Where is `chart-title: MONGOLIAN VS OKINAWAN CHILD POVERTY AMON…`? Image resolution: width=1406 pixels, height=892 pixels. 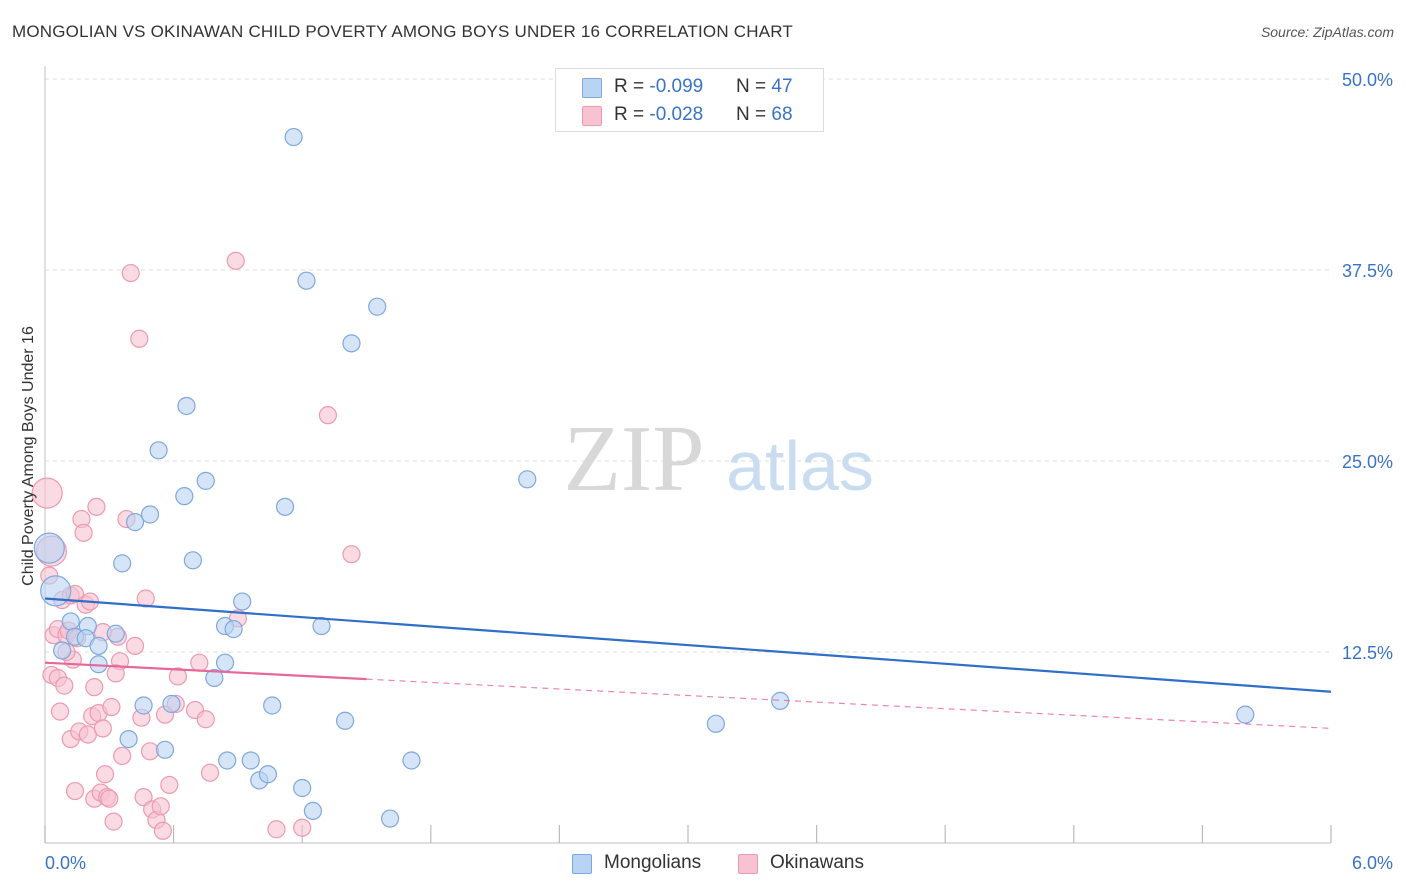
chart-title: MONGOLIAN VS OKINAWAN CHILD POVERTY AMON… is located at coordinates (403, 31).